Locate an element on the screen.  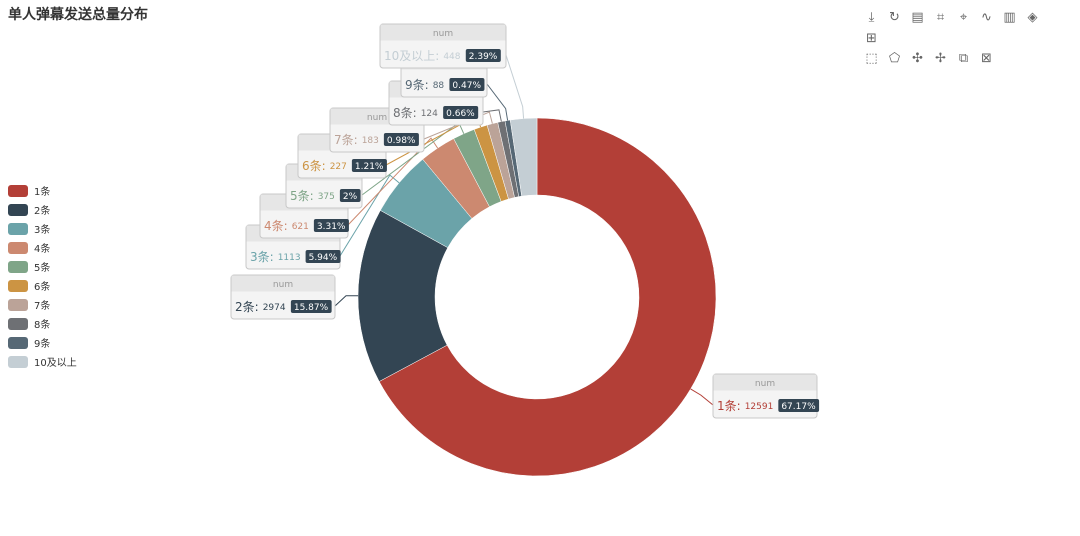
slice-label: num 2条: 2974 15.87% is located at coordinates (294, 297).